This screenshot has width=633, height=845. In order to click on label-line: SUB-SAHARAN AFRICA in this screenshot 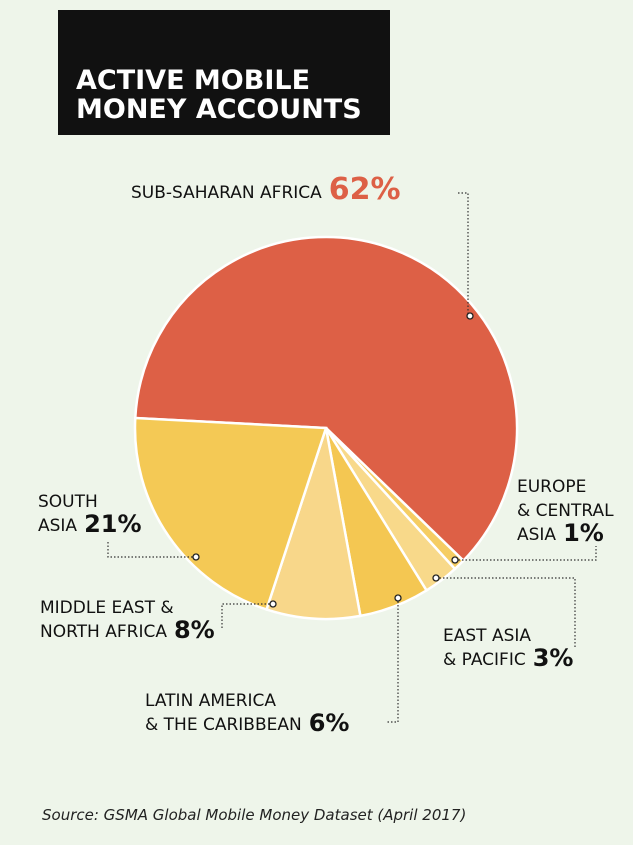, I will do `click(226, 193)`.